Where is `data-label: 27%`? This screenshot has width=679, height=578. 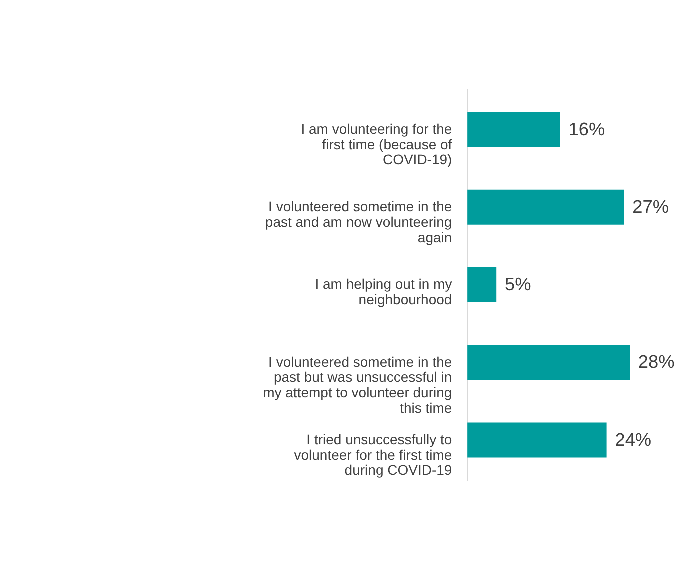
data-label: 27% is located at coordinates (651, 206).